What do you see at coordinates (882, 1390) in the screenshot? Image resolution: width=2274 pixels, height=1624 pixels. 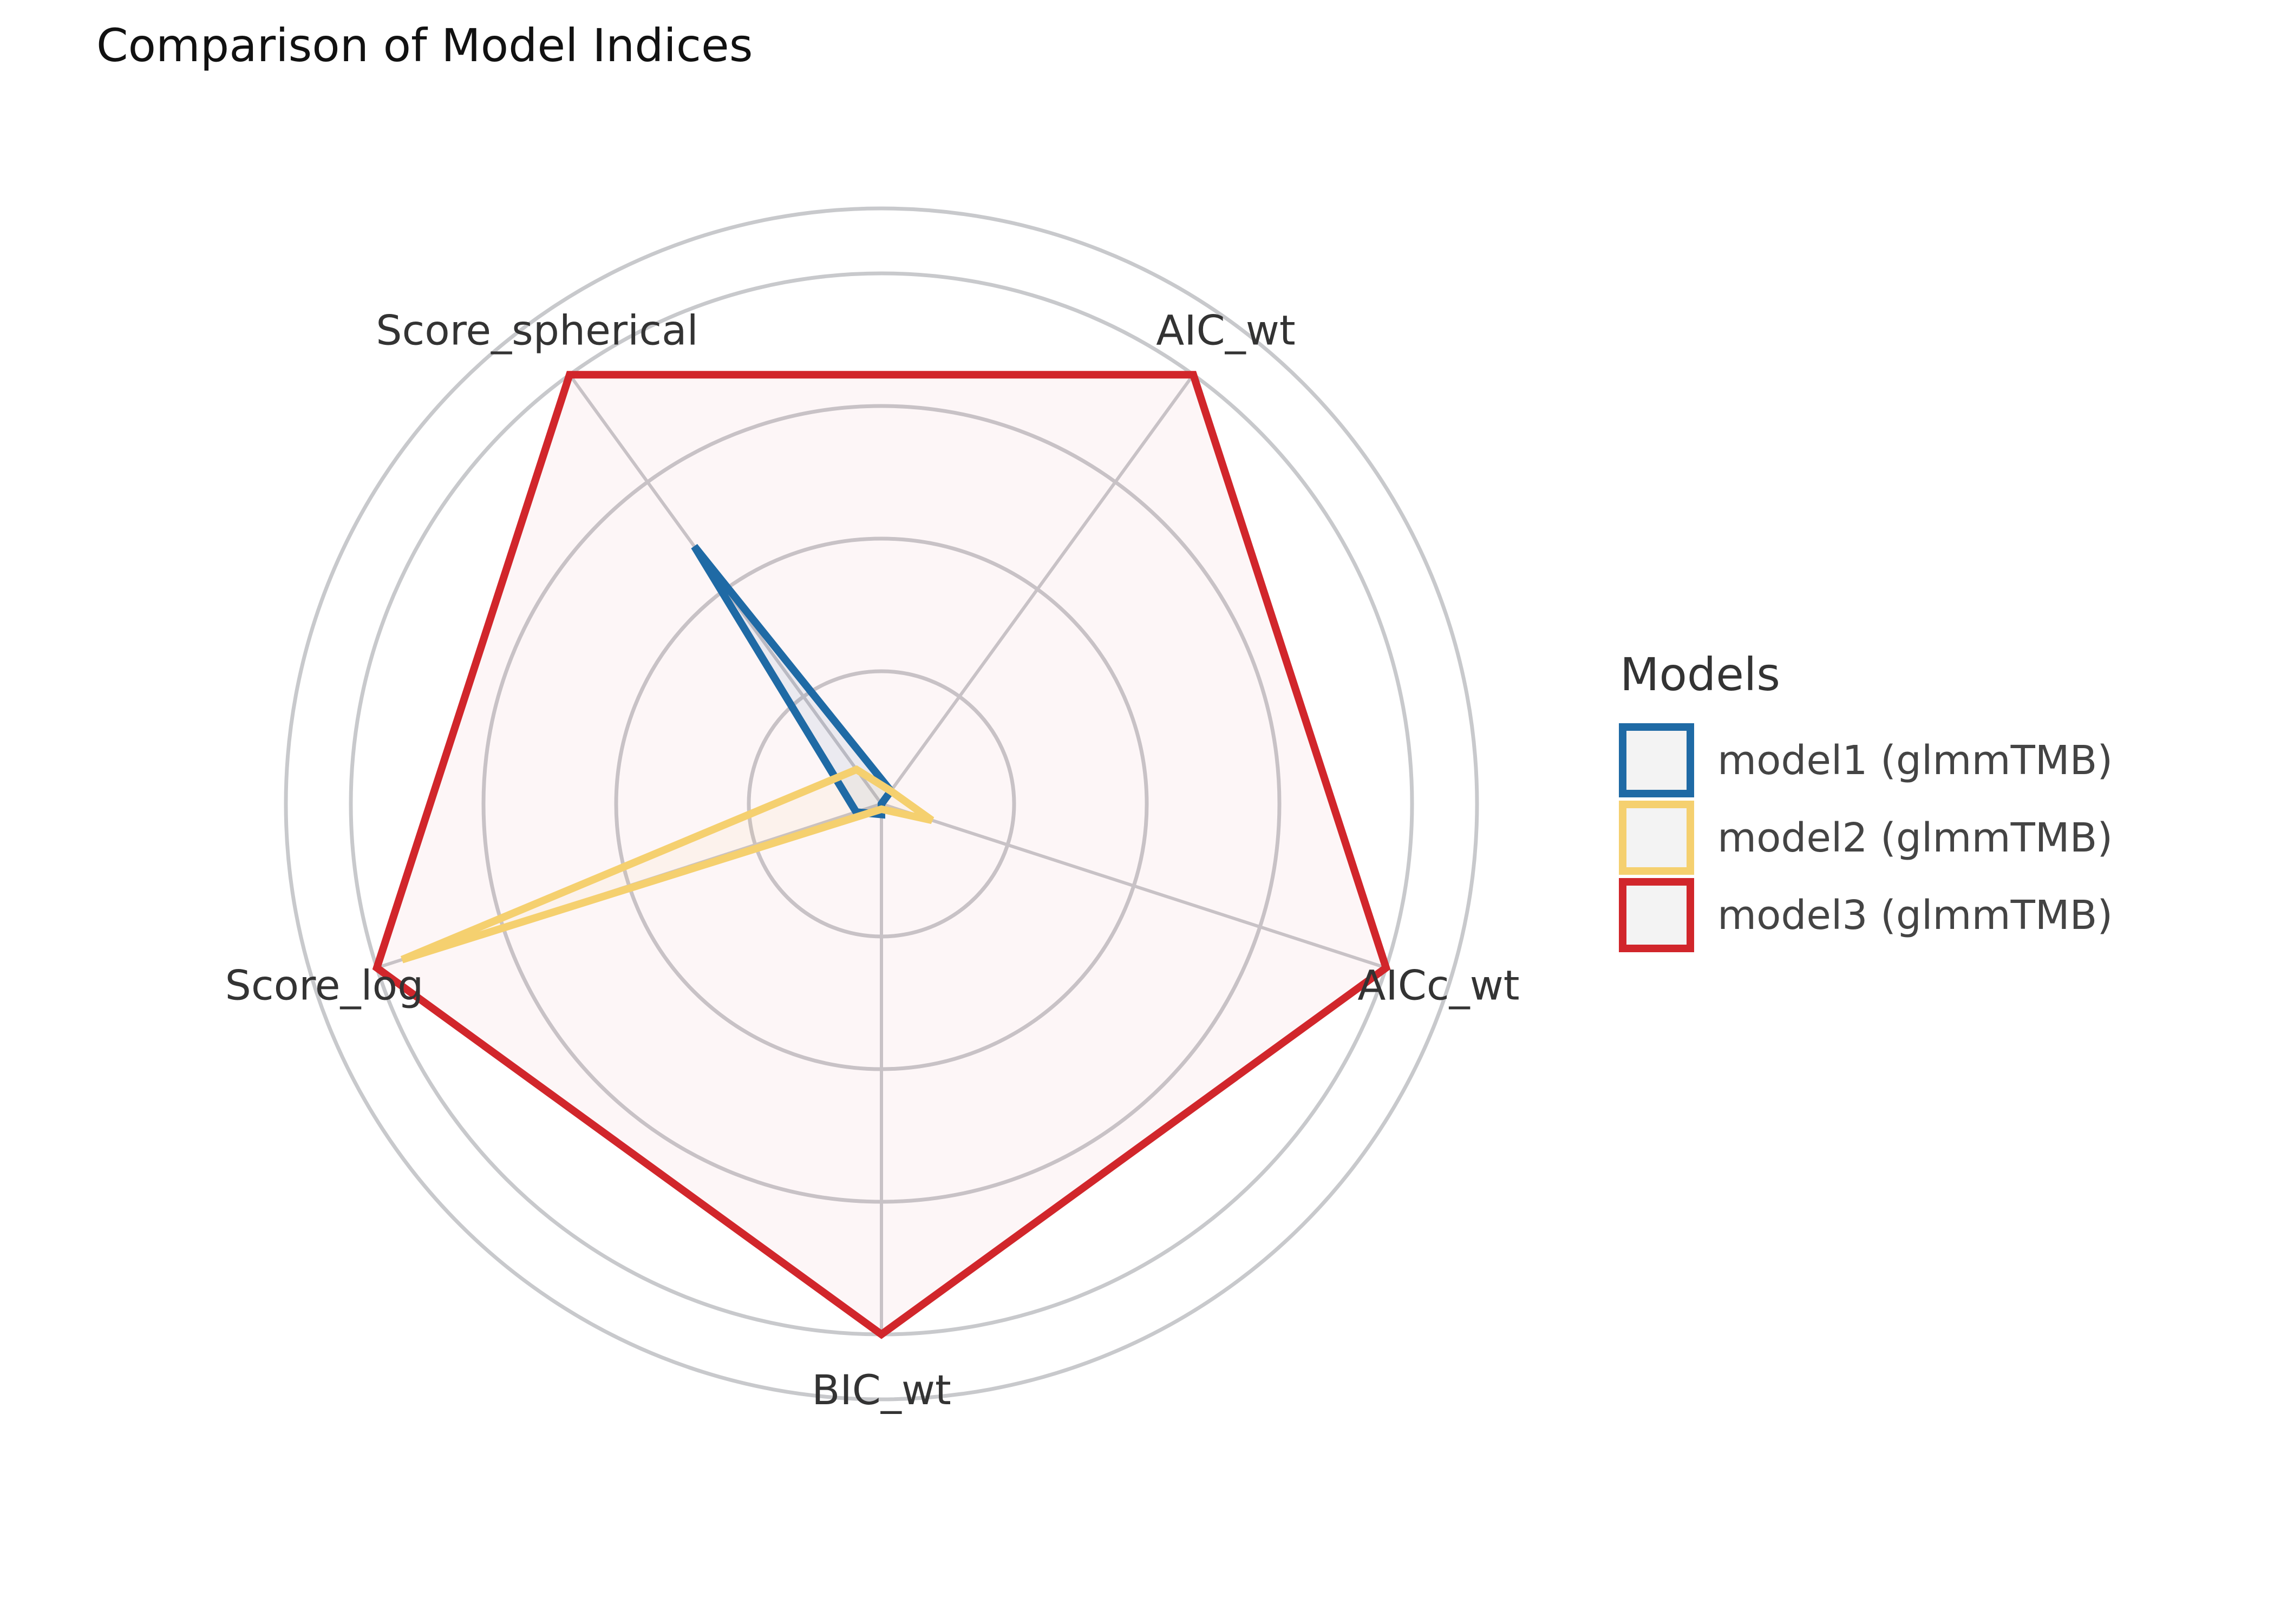 I see `axis-label-bic-wt: BIC_wt` at bounding box center [882, 1390].